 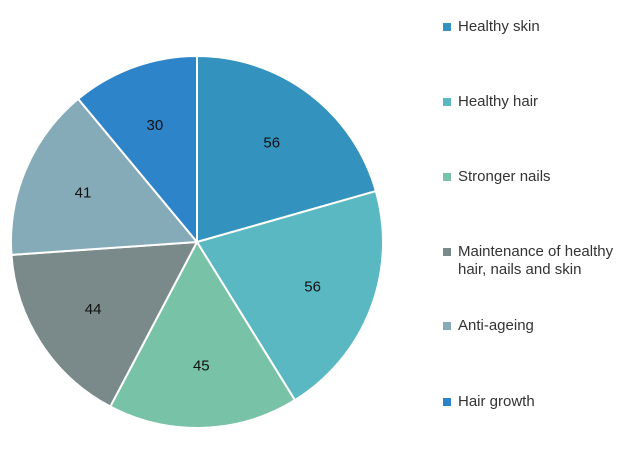 I want to click on data-label-healthy-hair: 56, so click(x=312, y=286).